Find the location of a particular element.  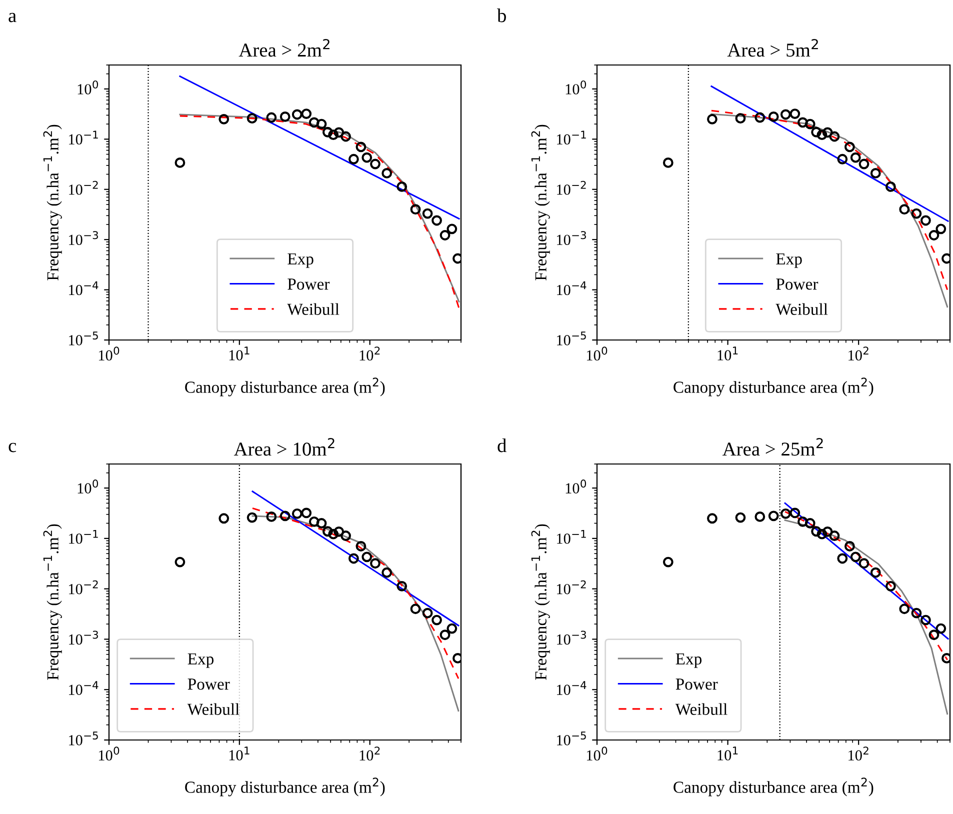

chart-title: Area > 10m$^{2}$ is located at coordinates (284, 447).